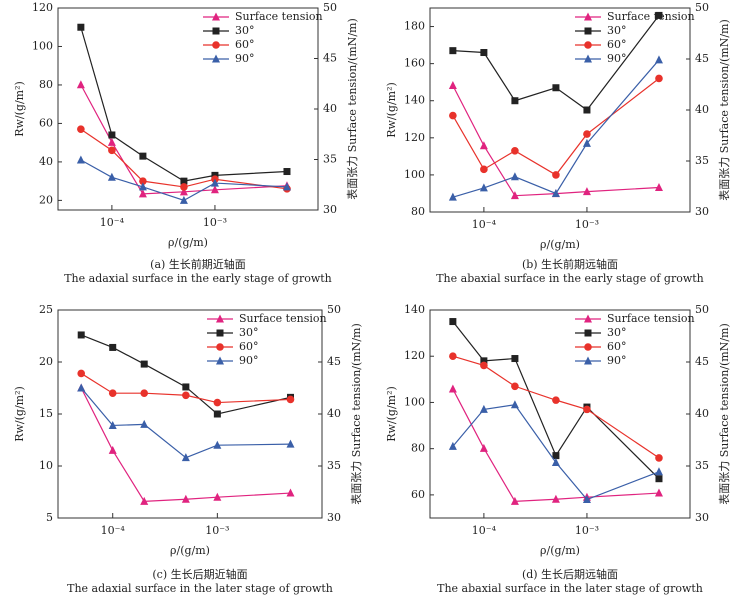 Image resolution: width=741 pixels, height=596 pixels. I want to click on y-tick-label: 60, so click(418, 494).